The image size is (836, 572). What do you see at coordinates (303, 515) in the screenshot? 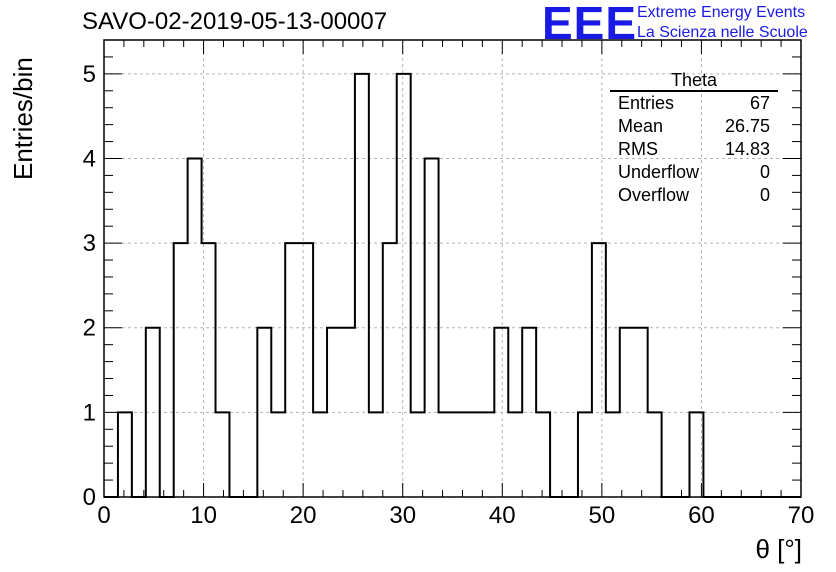
I see `x-tick-label: 20` at bounding box center [303, 515].